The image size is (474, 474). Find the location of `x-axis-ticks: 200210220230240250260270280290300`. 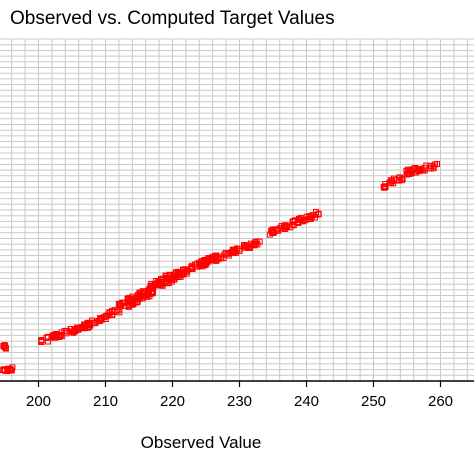

x-axis-ticks: 200210220230240250260270280290300 is located at coordinates (239, 395).